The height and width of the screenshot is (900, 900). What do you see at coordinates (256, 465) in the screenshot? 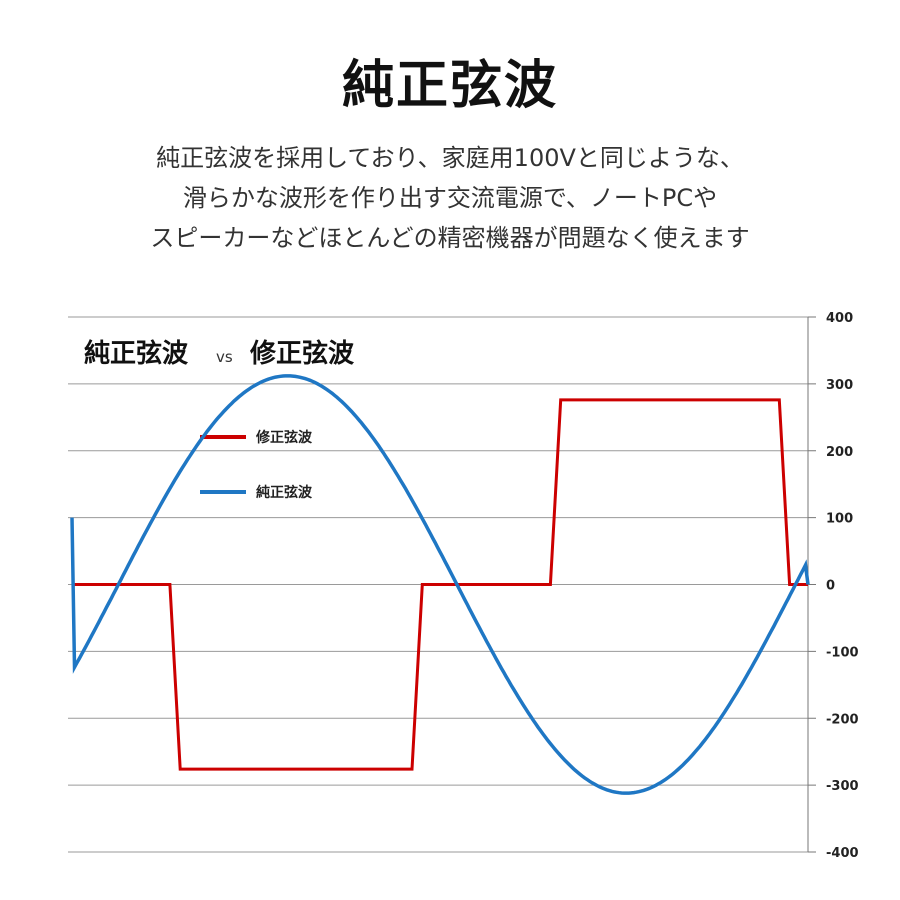
I see `legend: 修正弦波 純正弦波` at bounding box center [256, 465].